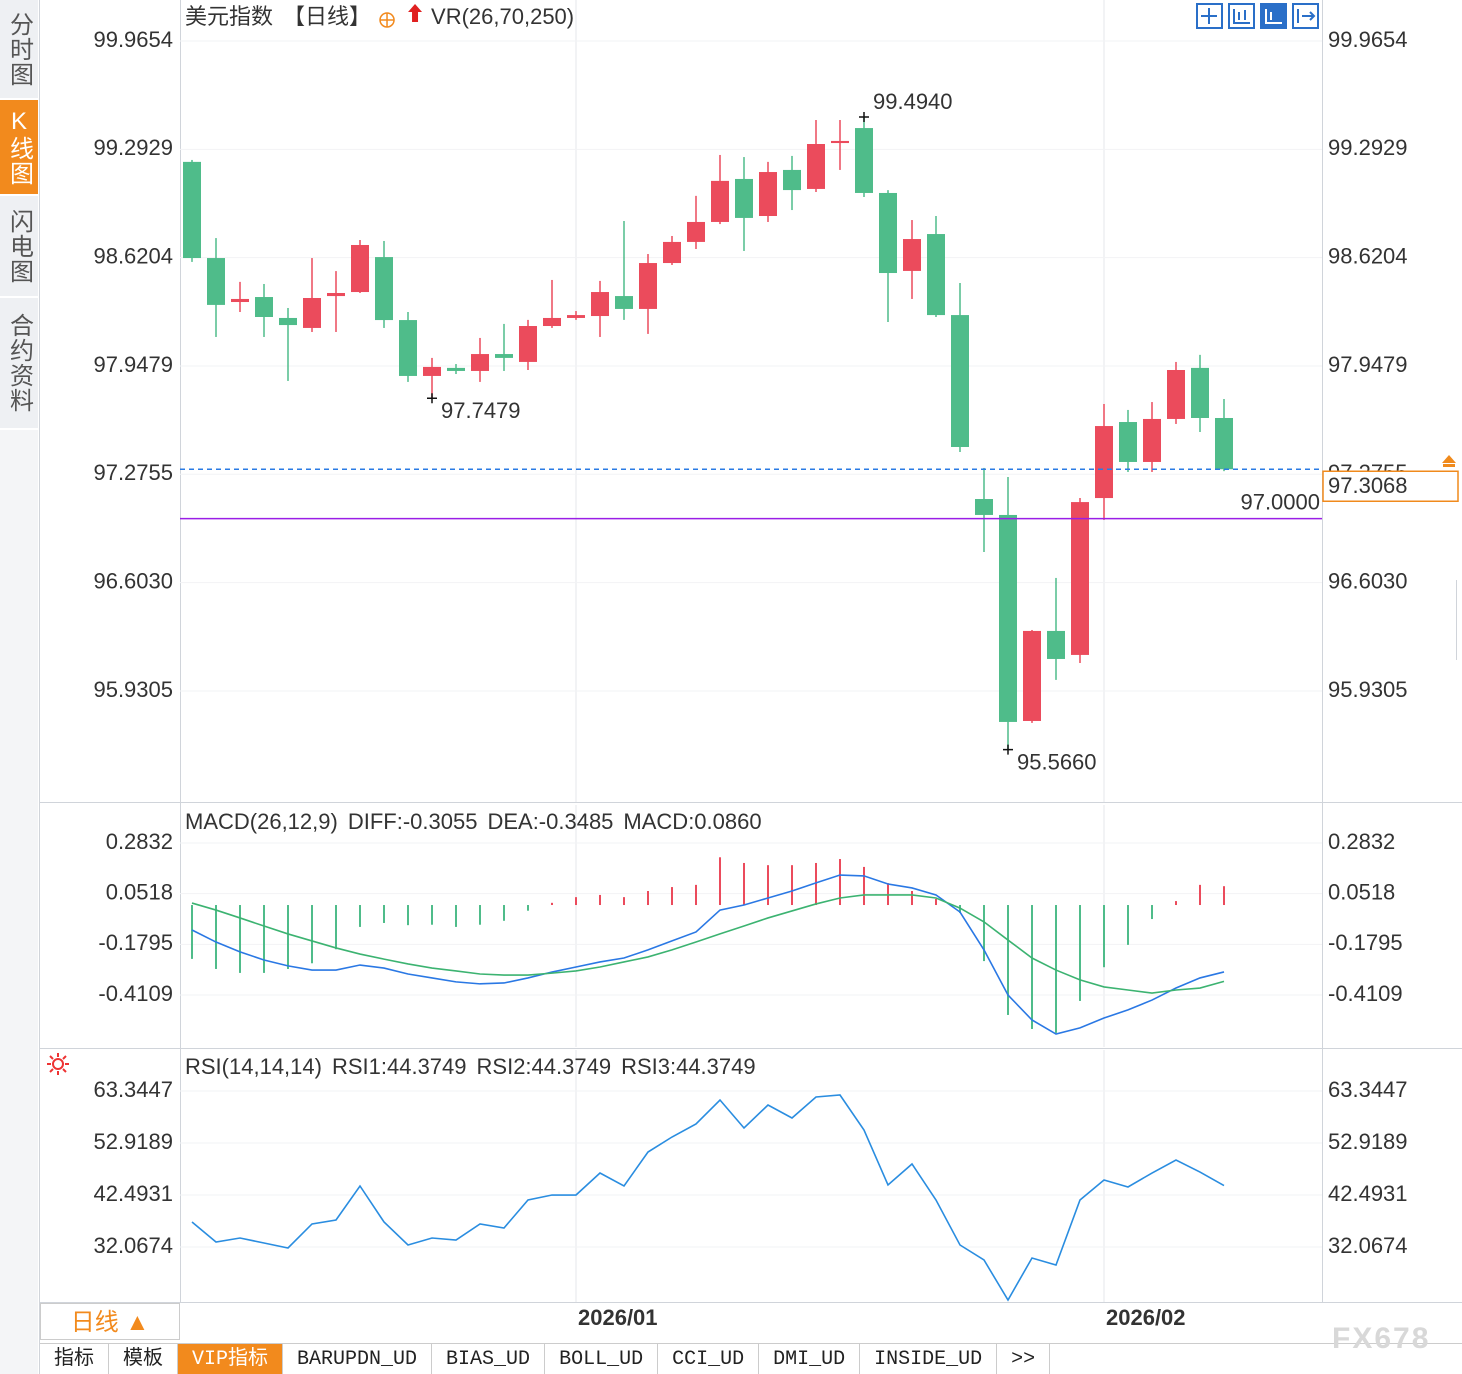 The width and height of the screenshot is (1462, 1374). What do you see at coordinates (602, 1359) in the screenshot?
I see `indicator-tab: BOLL_UD` at bounding box center [602, 1359].